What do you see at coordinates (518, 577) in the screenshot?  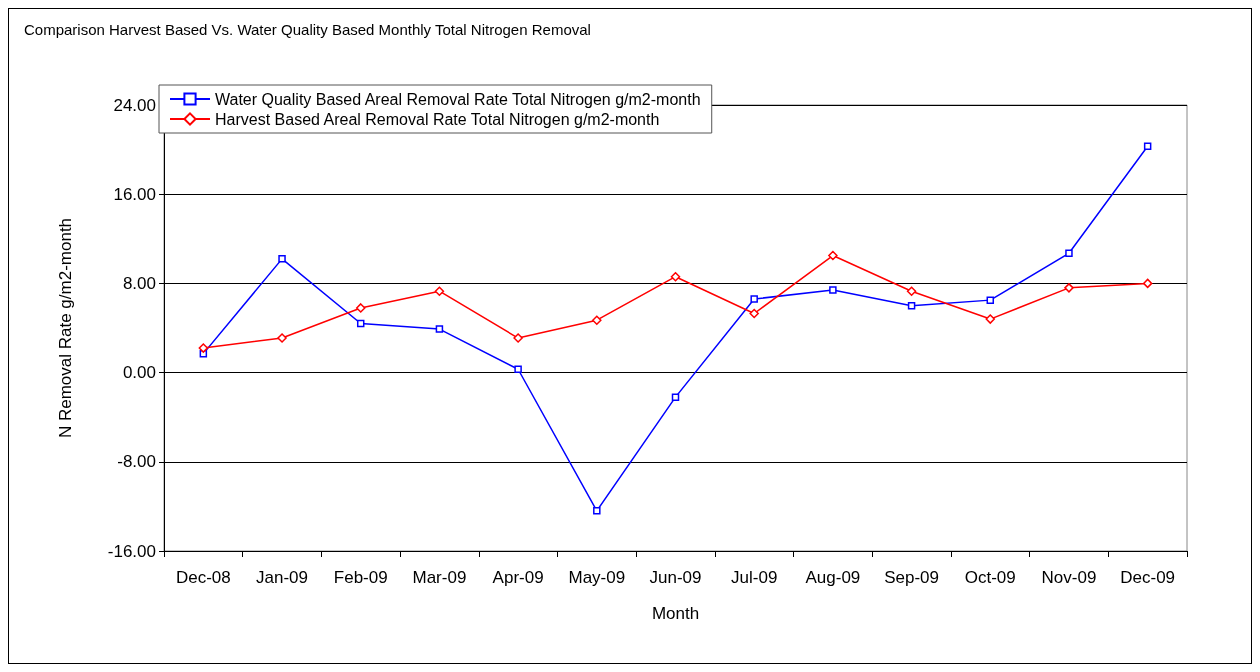 I see `x-tick-label: Apr-09` at bounding box center [518, 577].